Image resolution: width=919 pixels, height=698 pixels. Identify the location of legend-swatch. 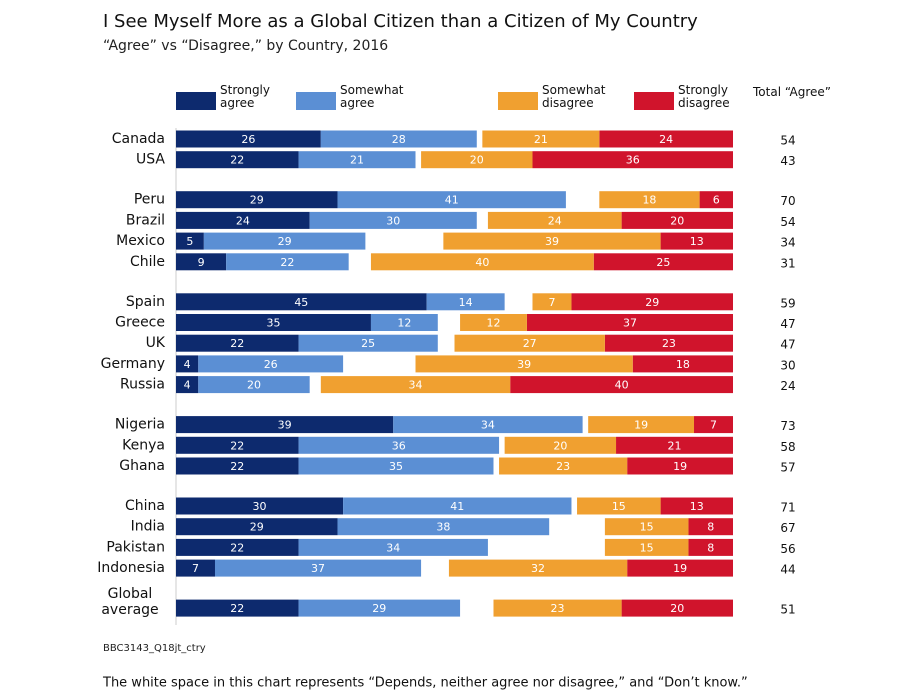
(518, 101).